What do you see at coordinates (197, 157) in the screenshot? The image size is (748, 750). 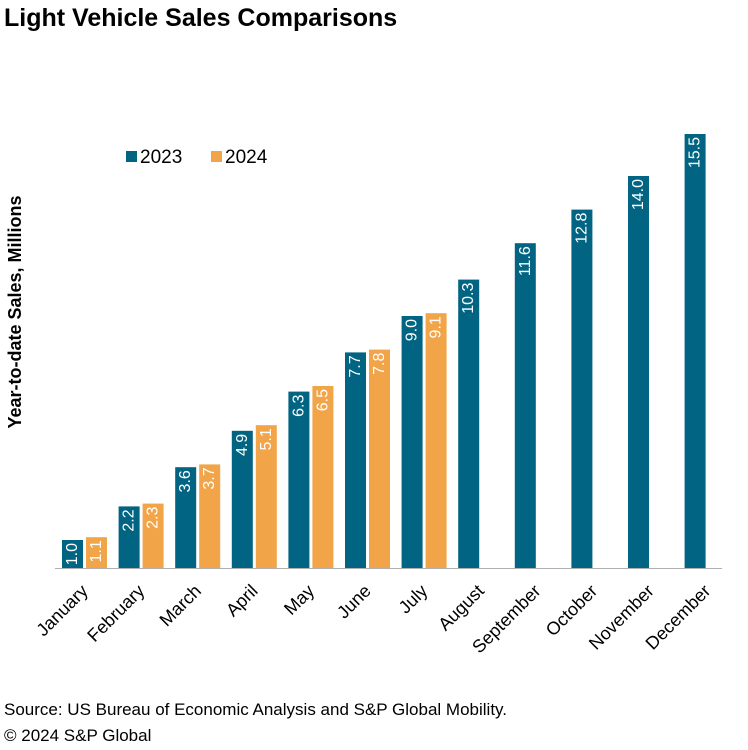 I see `legend: 2023 2024` at bounding box center [197, 157].